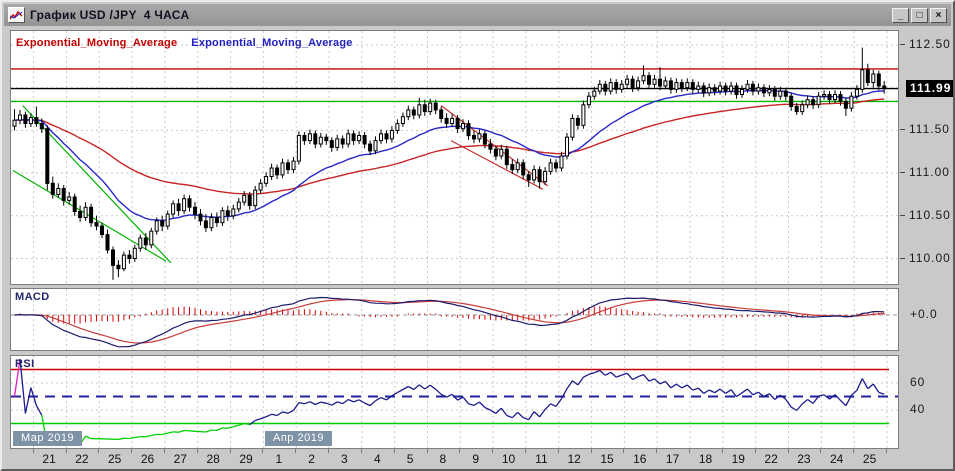 The width and height of the screenshot is (955, 471). What do you see at coordinates (477, 15) in the screenshot?
I see `titlebar: График USD /JPY 4 ЧАСА _ □ ×` at bounding box center [477, 15].